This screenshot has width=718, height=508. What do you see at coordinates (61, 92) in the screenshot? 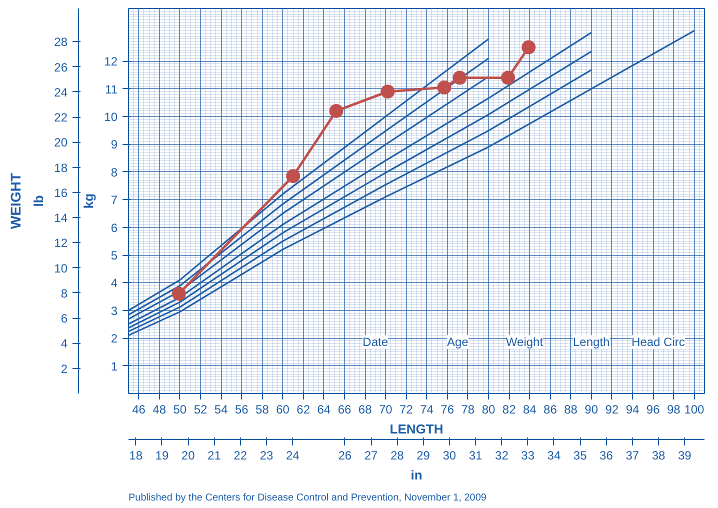
I see `y2-tick-label: 24` at bounding box center [61, 92].